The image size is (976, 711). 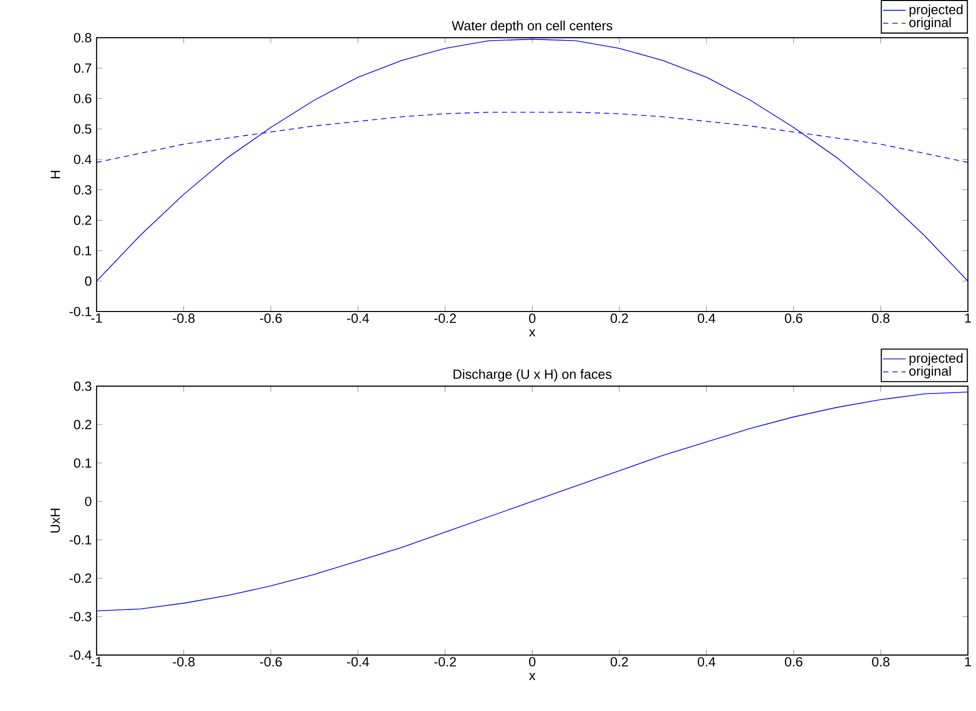 What do you see at coordinates (83, 159) in the screenshot?
I see `y-tick-label: 0.4` at bounding box center [83, 159].